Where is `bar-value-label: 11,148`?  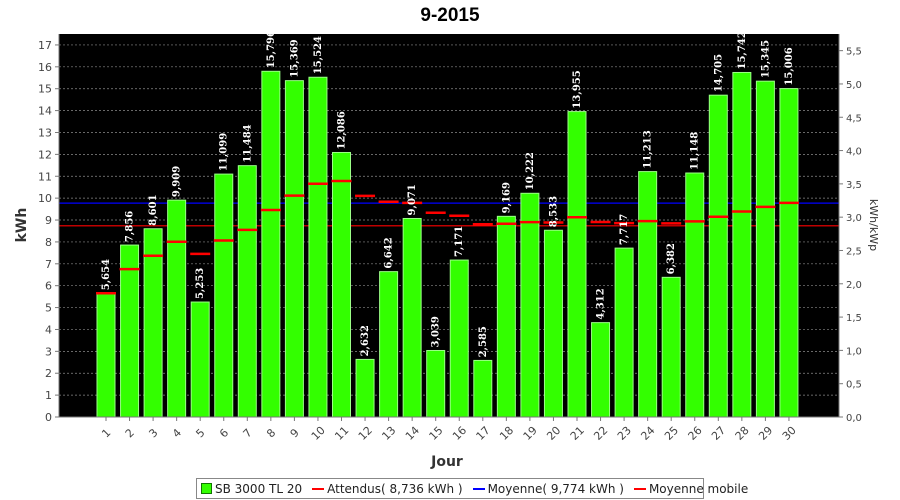
bar-value-label: 11,148 is located at coordinates (695, 151).